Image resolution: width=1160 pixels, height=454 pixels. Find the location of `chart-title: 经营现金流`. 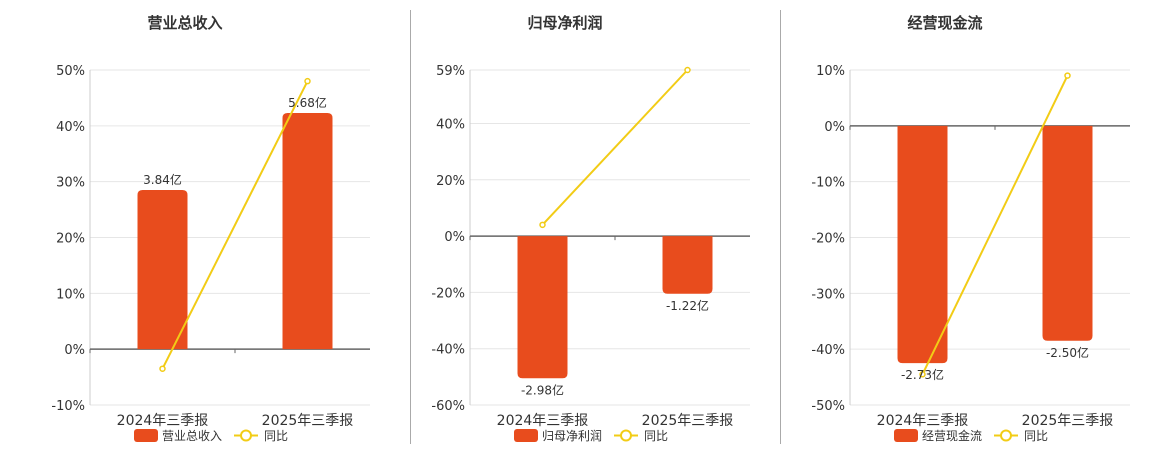

chart-title: 经营现金流 is located at coordinates (945, 23).